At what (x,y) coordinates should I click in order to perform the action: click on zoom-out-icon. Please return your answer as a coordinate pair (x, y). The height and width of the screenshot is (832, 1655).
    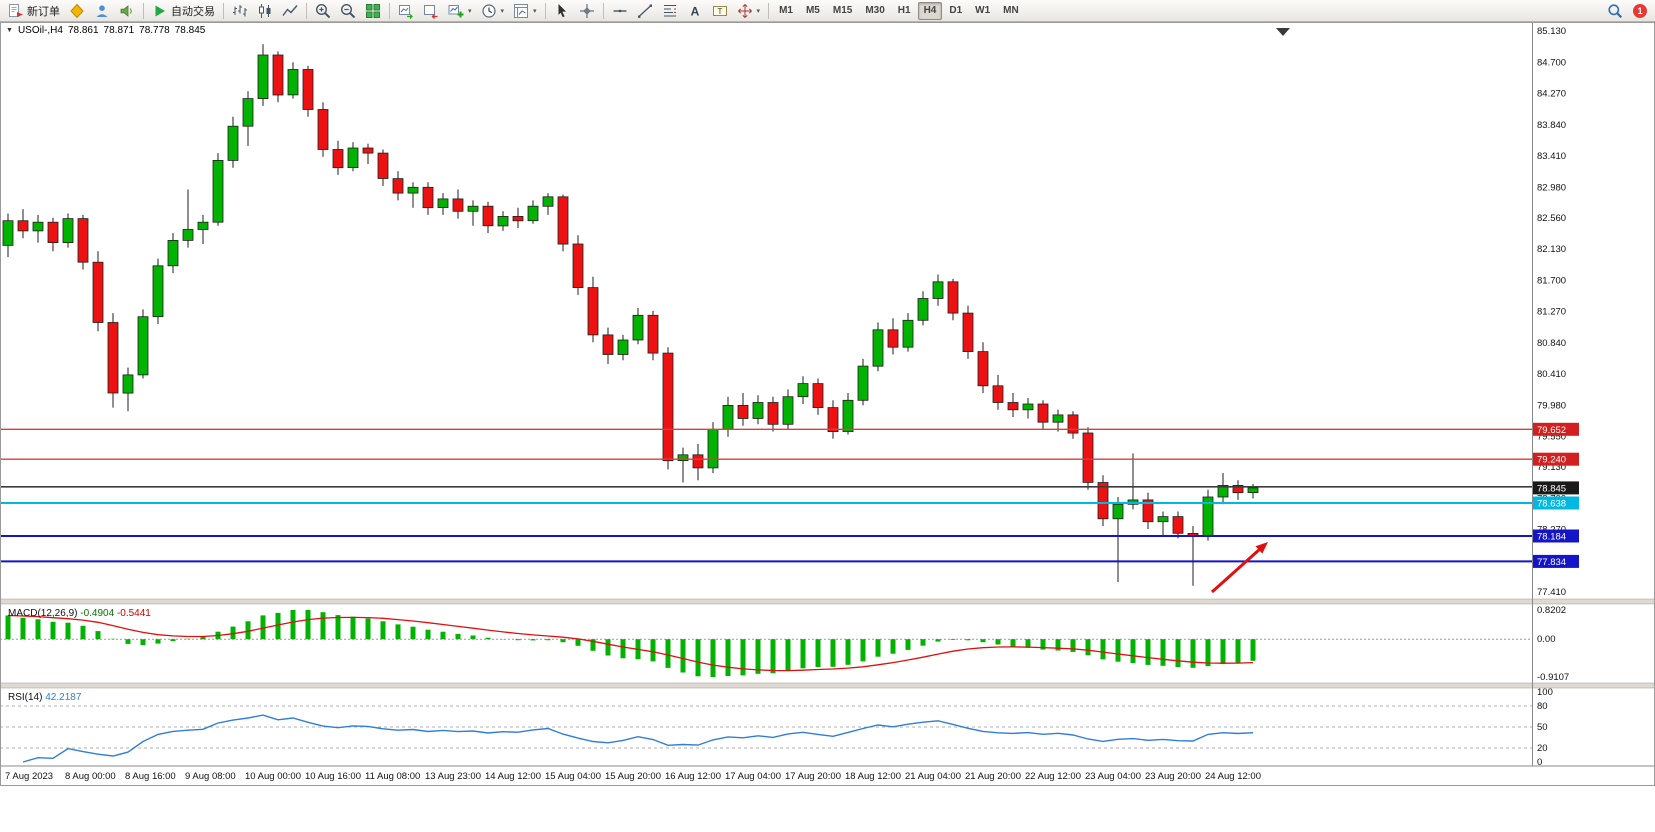
    Looking at the image, I should click on (348, 11).